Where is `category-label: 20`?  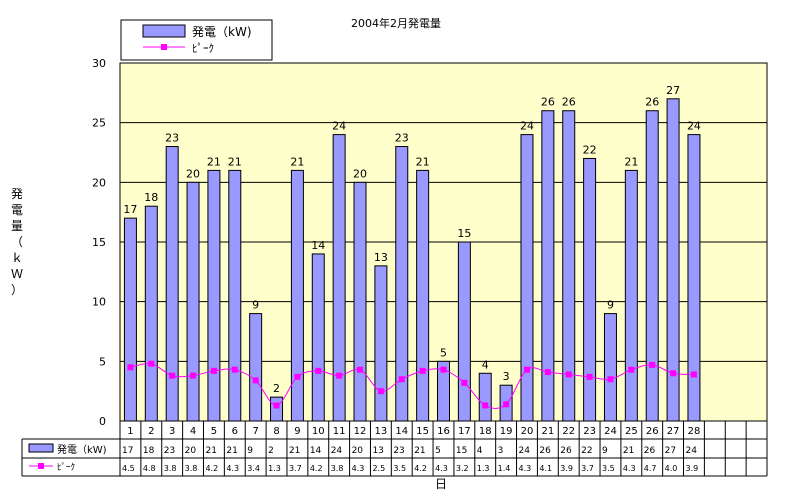 category-label: 20 is located at coordinates (527, 431).